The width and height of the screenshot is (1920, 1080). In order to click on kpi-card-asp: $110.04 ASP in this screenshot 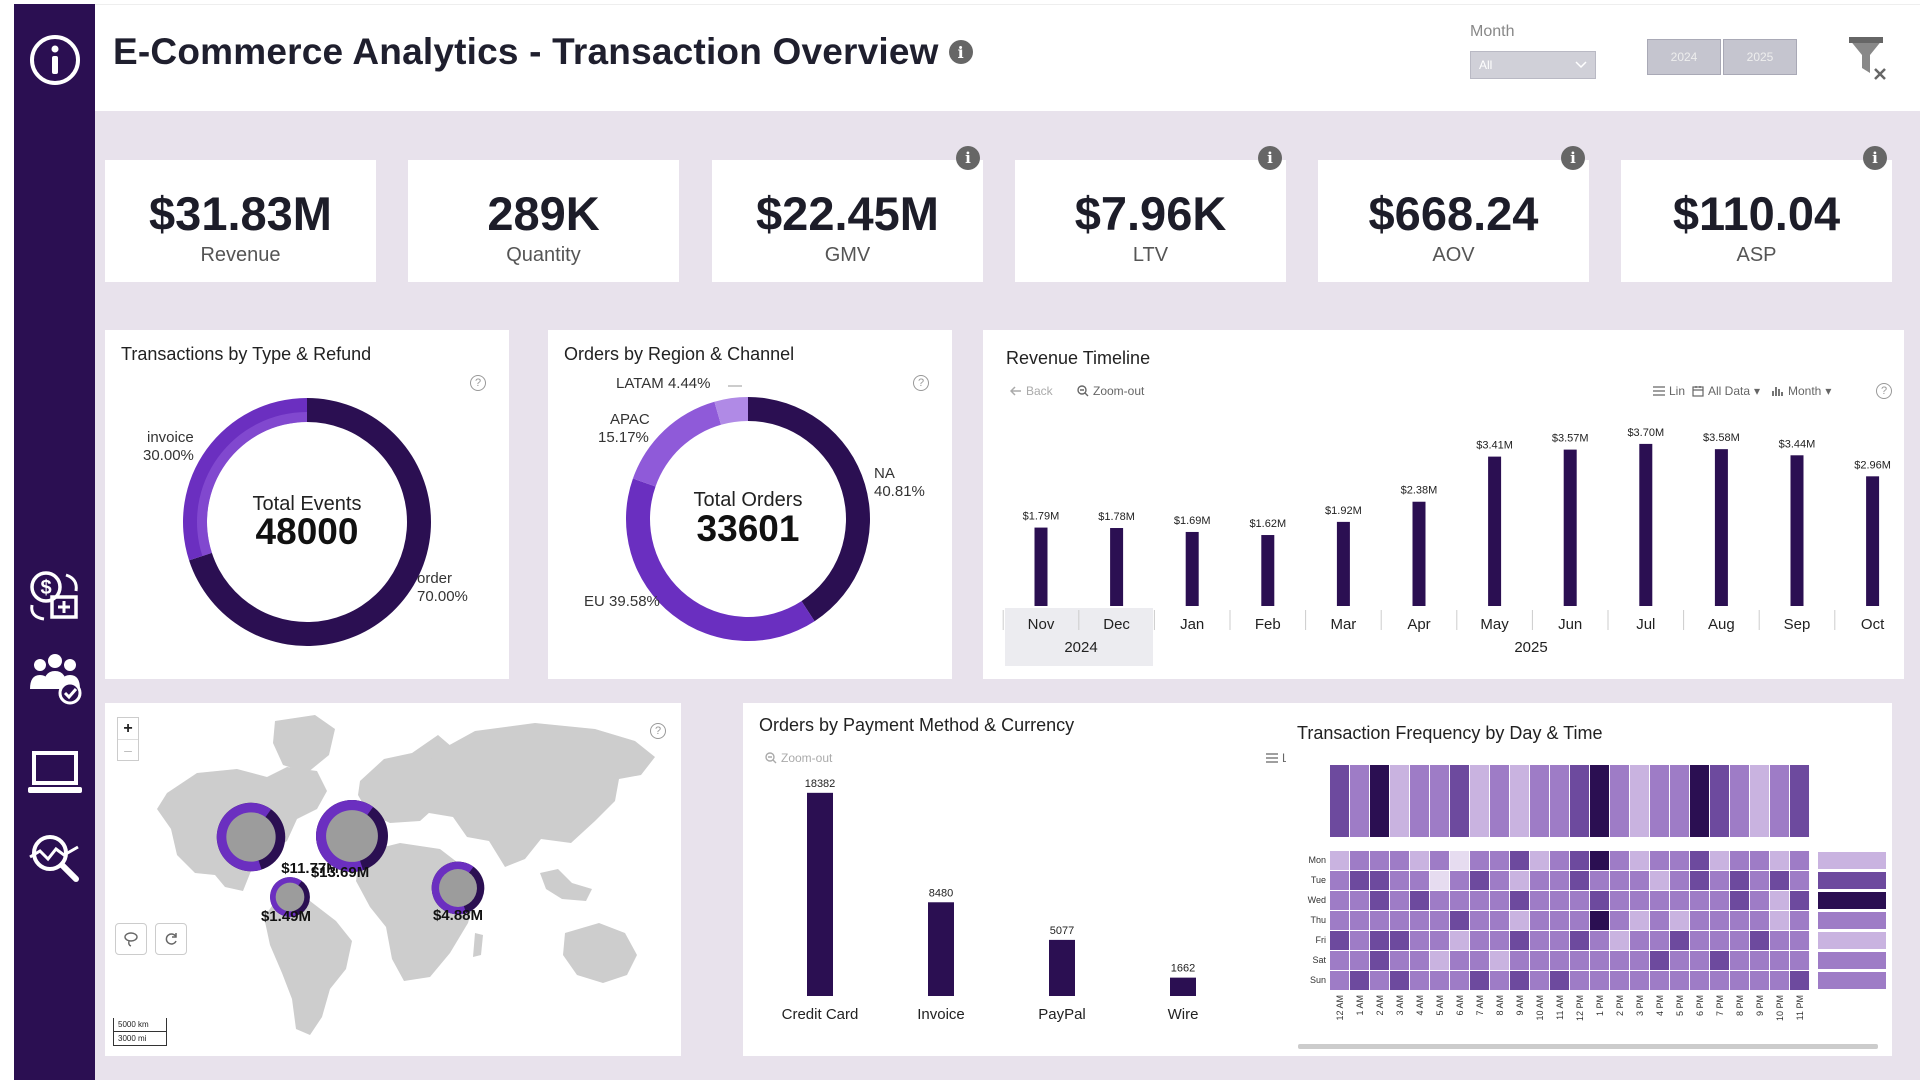, I will do `click(1756, 221)`.